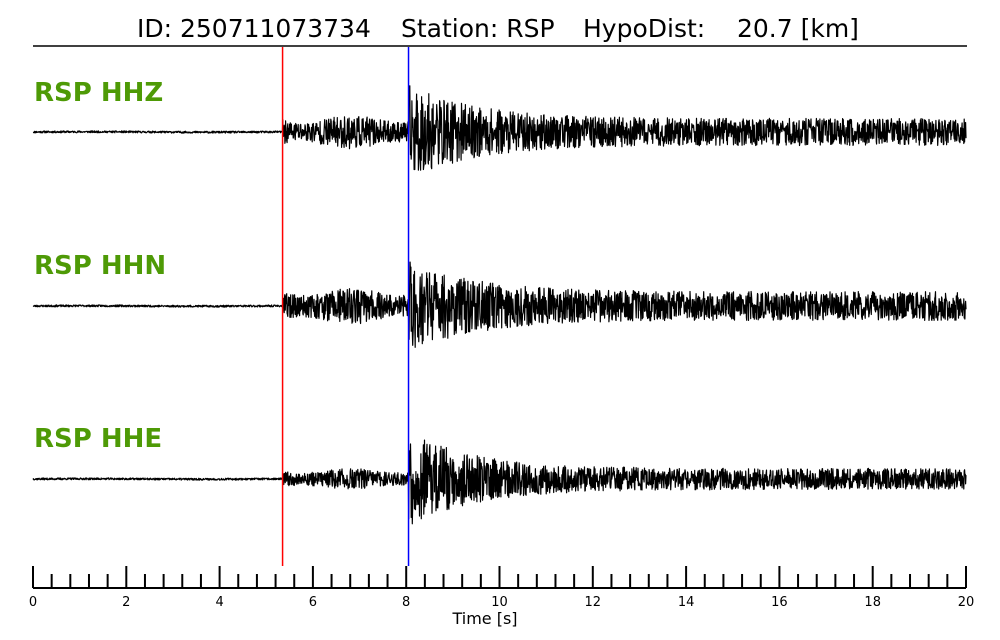 The image size is (1000, 640). What do you see at coordinates (126, 602) in the screenshot?
I see `x-tick-label: 2` at bounding box center [126, 602].